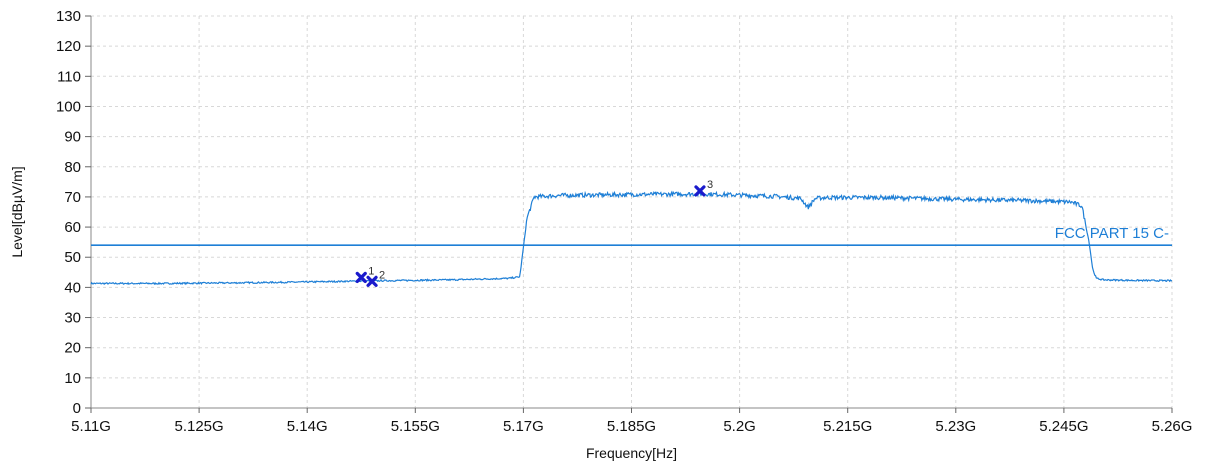 This screenshot has width=1207, height=466. Describe the element at coordinates (847, 426) in the screenshot. I see `x-tick-label: 5.215G` at that location.